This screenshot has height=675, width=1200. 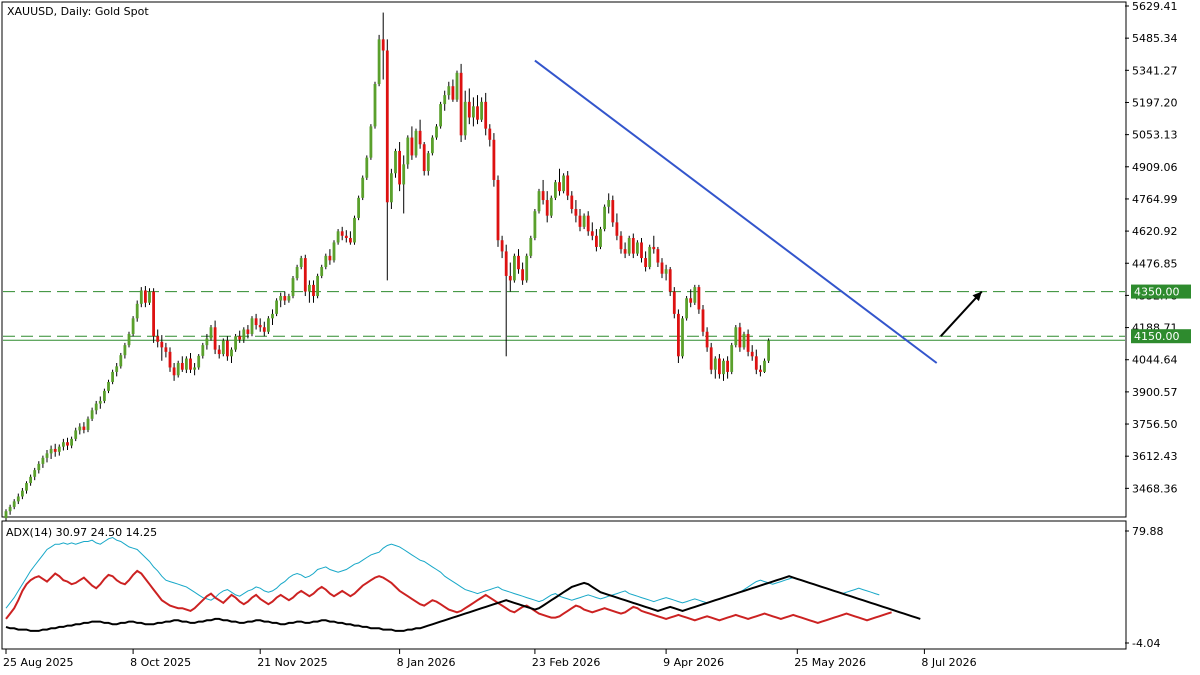 I want to click on price-tick-label: 3468.36, so click(x=1155, y=488).